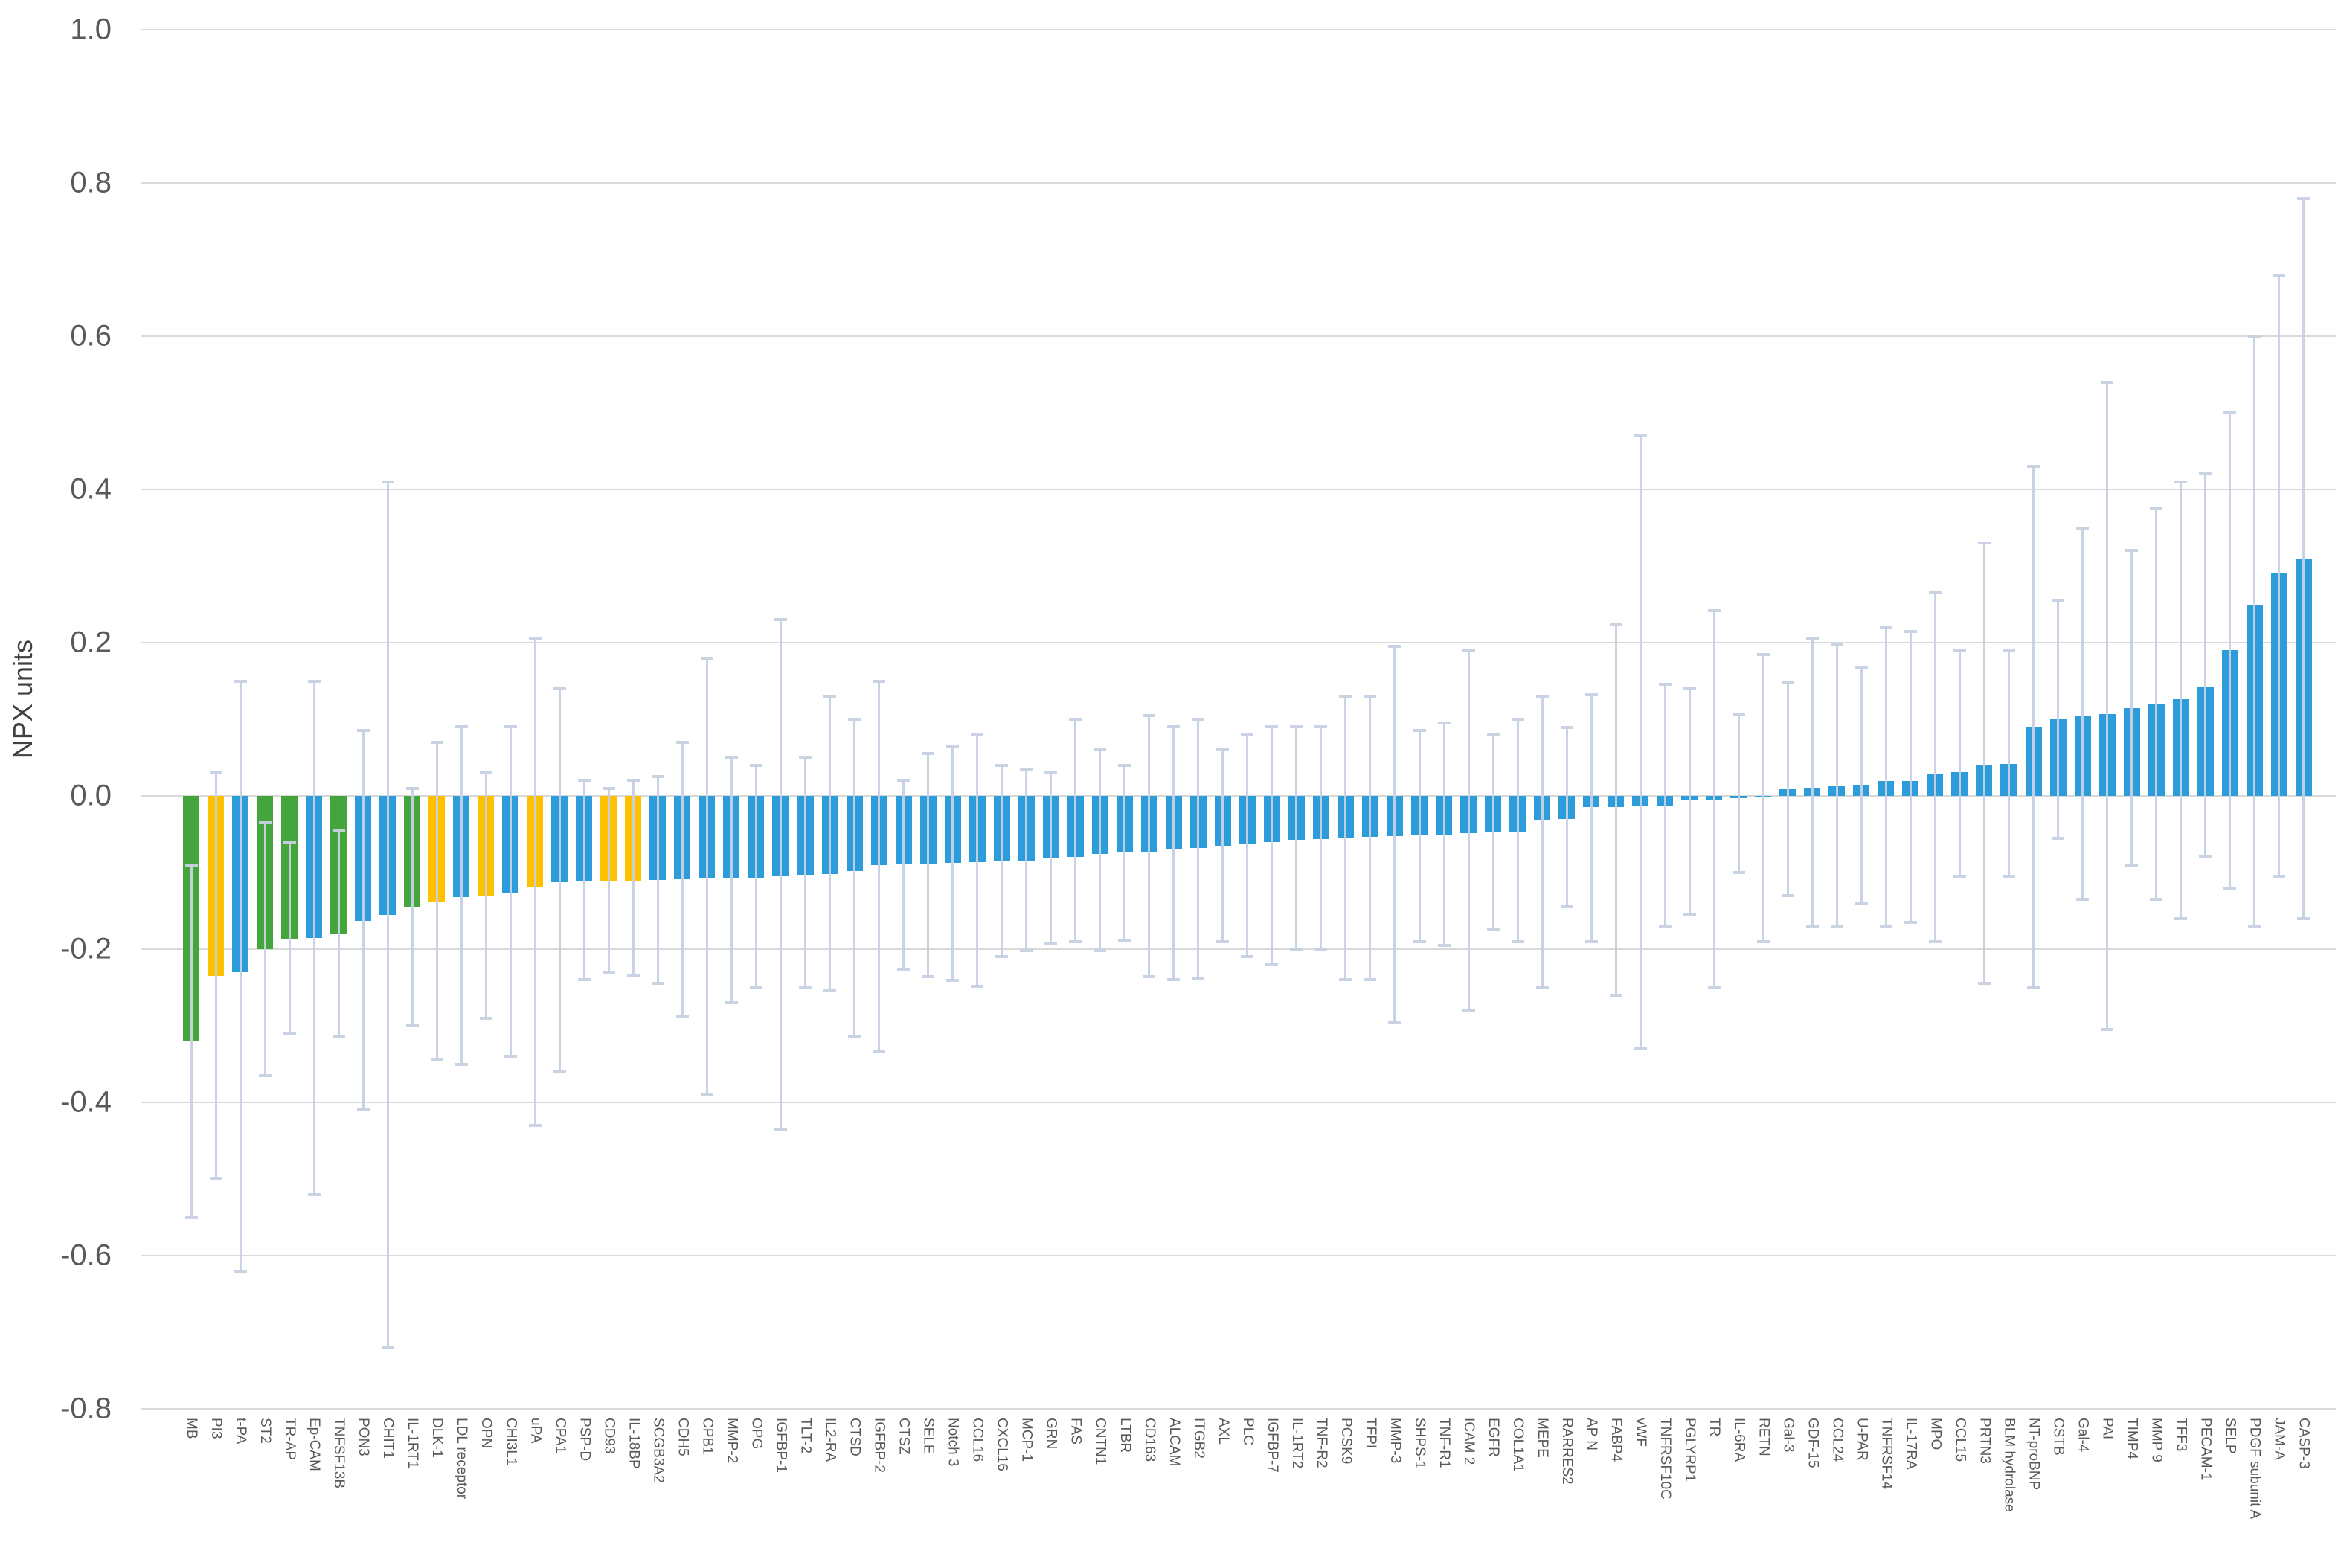 This screenshot has height=1568, width=2341. I want to click on error-bar-OPN, so click(485, 895).